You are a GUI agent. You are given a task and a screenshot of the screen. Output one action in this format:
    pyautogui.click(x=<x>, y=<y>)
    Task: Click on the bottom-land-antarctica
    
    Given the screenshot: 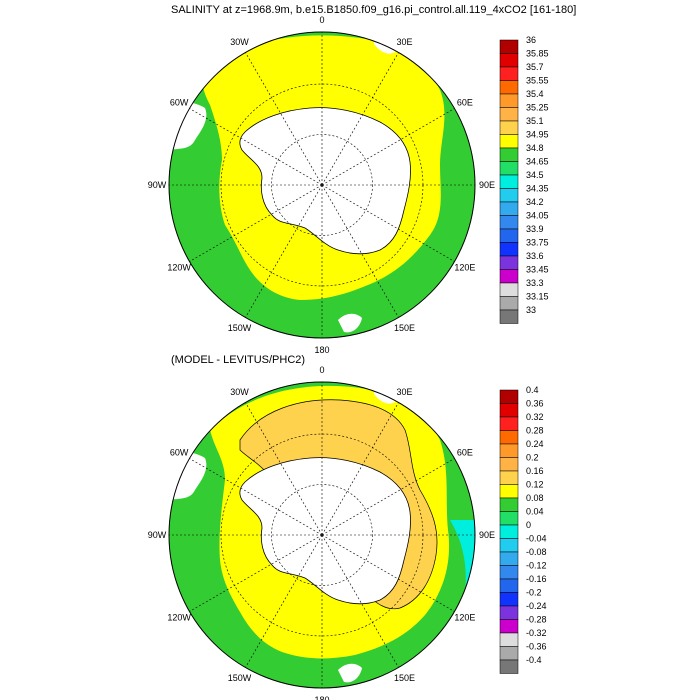 What is the action you would take?
    pyautogui.click(x=325, y=531)
    